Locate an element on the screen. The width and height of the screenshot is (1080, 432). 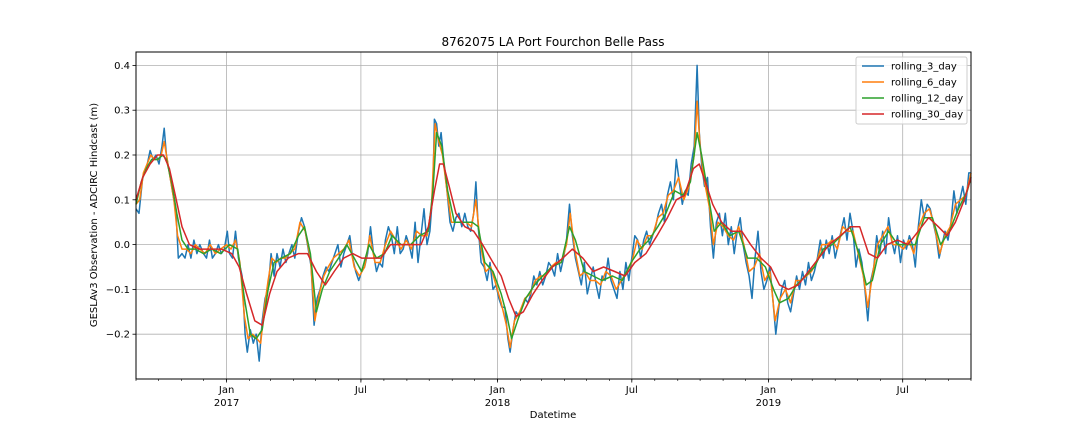
legend-box is located at coordinates (911, 90).